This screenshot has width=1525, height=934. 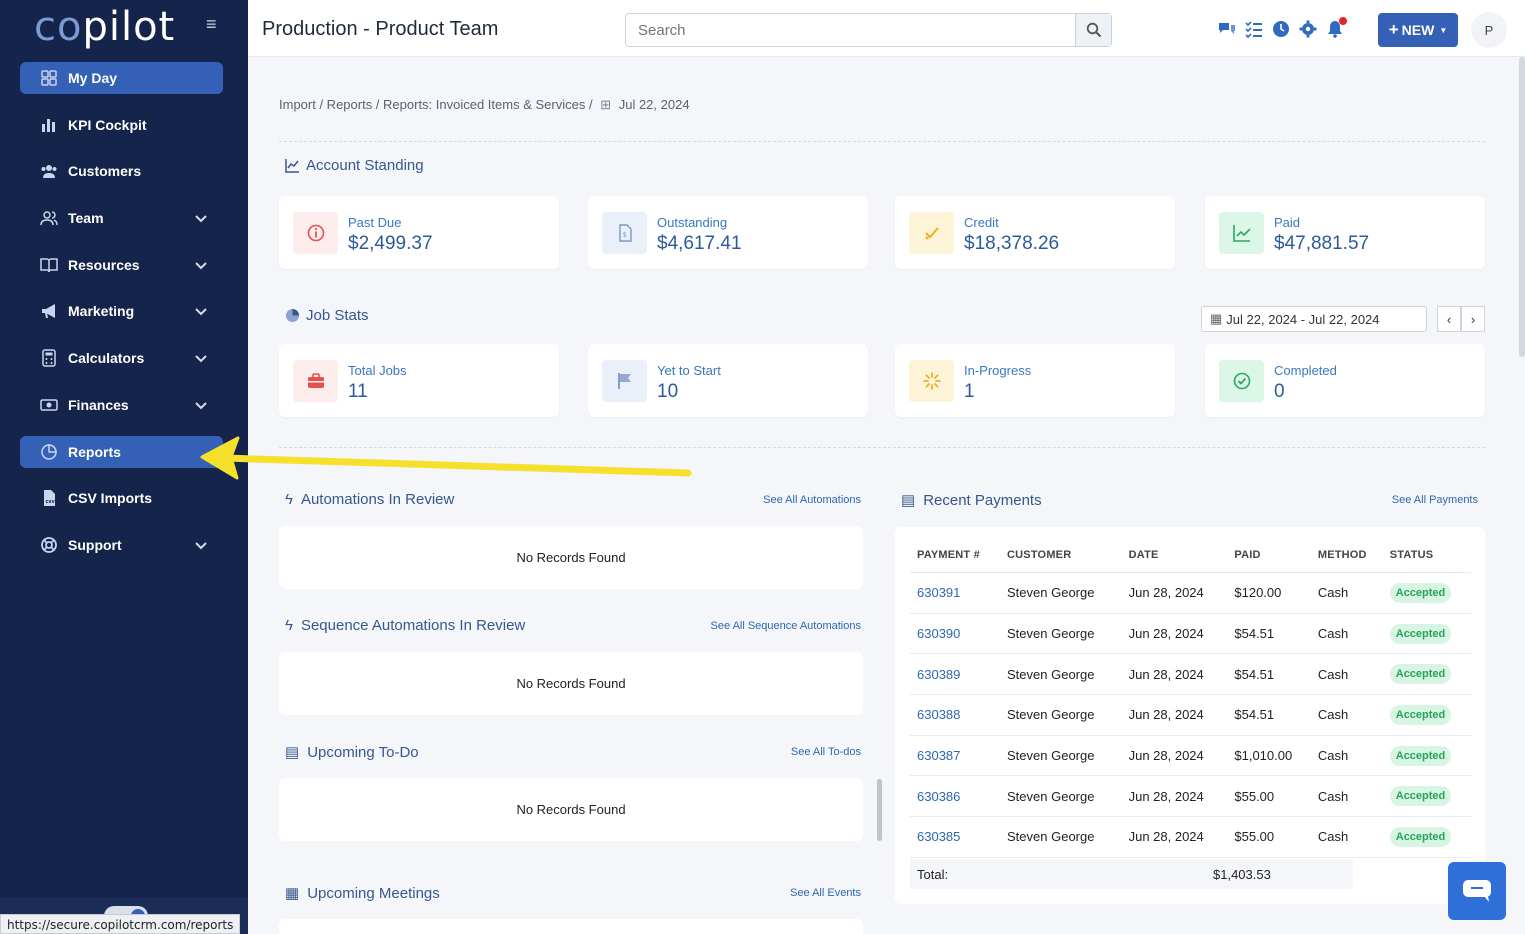 I want to click on stat-card-in-progress: In-Progress 1, so click(x=1035, y=380).